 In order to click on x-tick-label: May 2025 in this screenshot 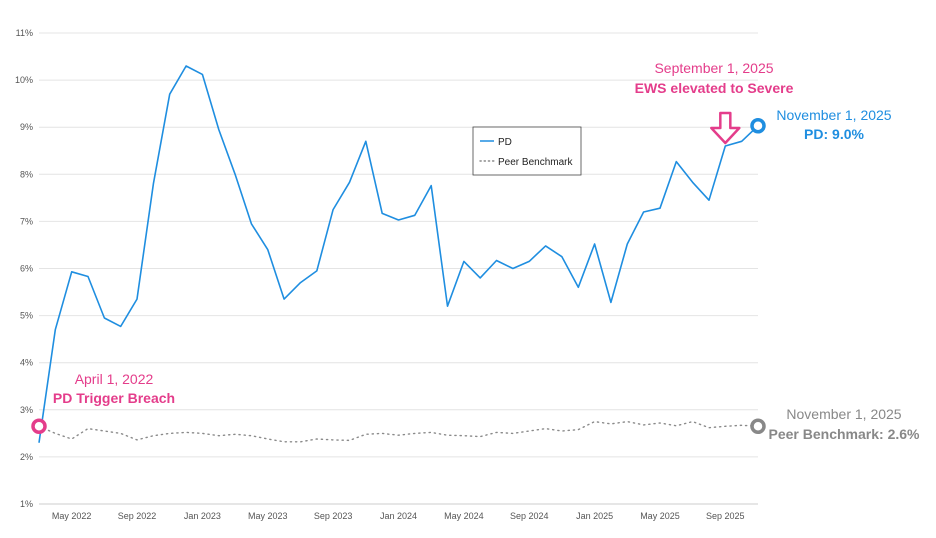, I will do `click(660, 516)`.